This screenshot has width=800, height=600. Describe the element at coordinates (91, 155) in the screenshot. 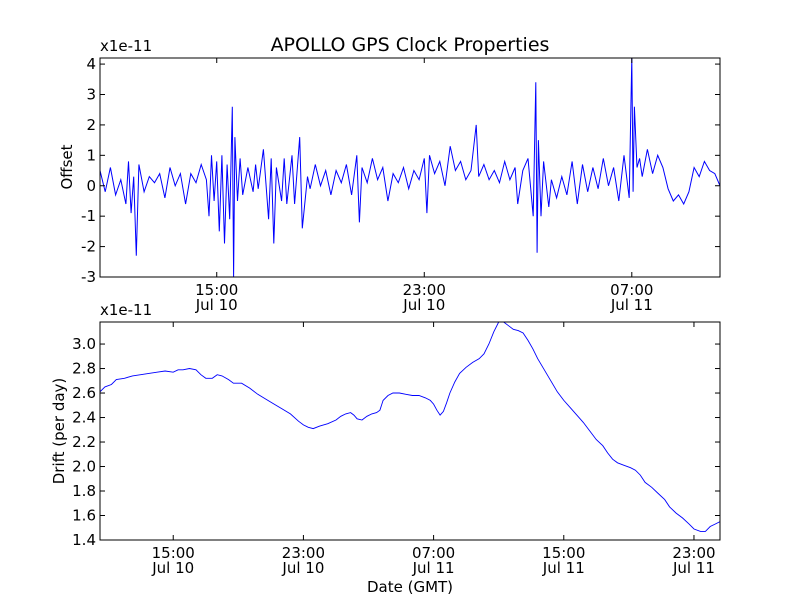

I see `offset-y-tick-label: 1` at that location.